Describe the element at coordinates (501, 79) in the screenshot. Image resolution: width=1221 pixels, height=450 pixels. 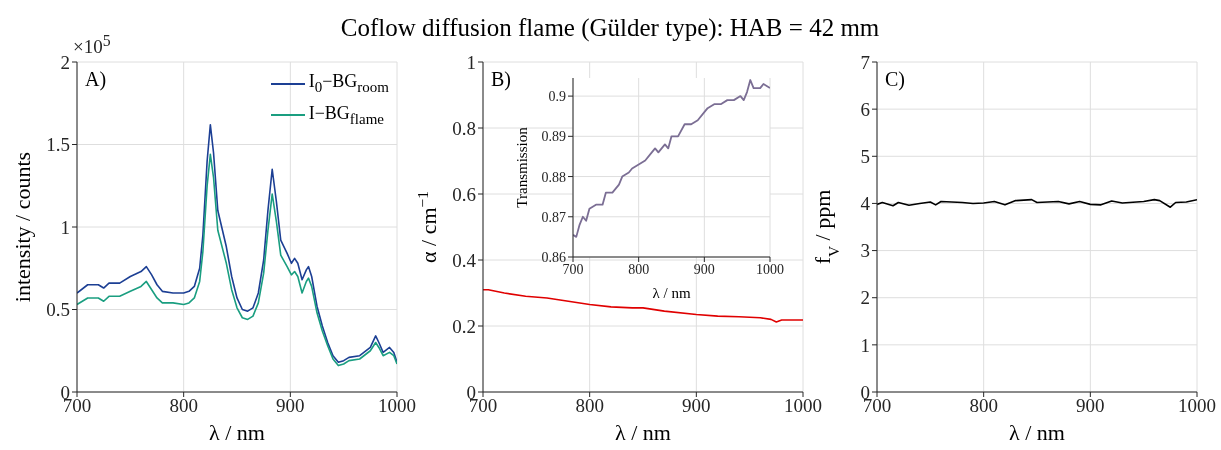
I see `annotation: B)` at that location.